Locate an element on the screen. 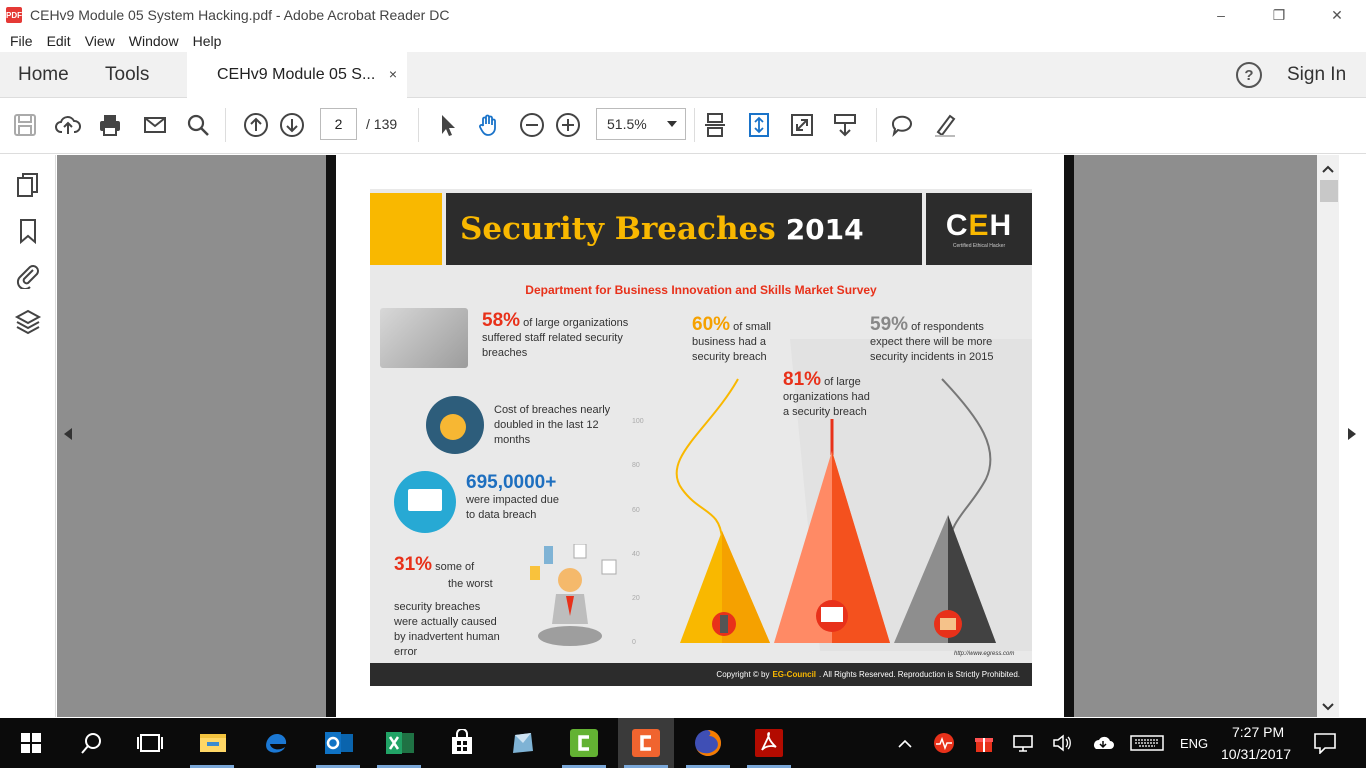 This screenshot has width=1366, height=768. acrobat-taskbar-icon is located at coordinates (769, 743).